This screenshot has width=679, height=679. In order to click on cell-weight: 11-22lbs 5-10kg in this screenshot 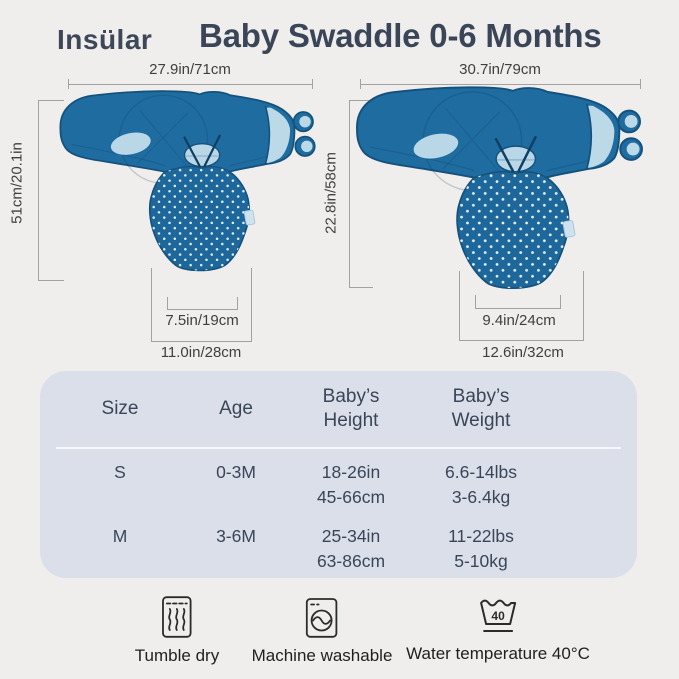, I will do `click(481, 548)`.